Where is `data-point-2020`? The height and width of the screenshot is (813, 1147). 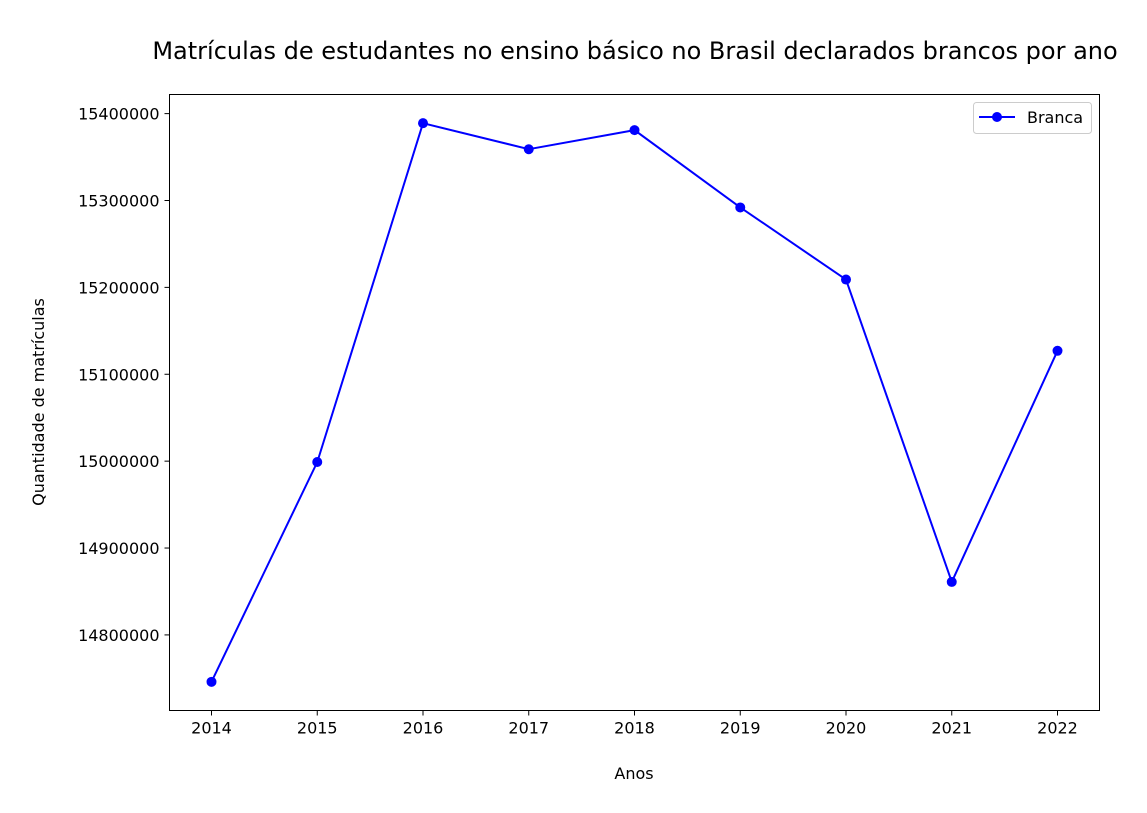
data-point-2020 is located at coordinates (846, 279).